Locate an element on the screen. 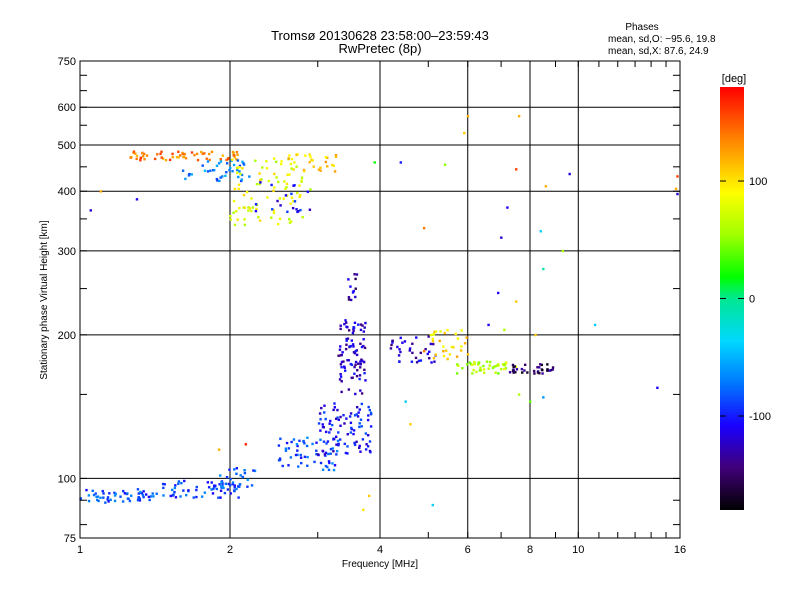 This screenshot has height=600, width=800. chart-subtitle: RwPretec (8p) is located at coordinates (379, 48).